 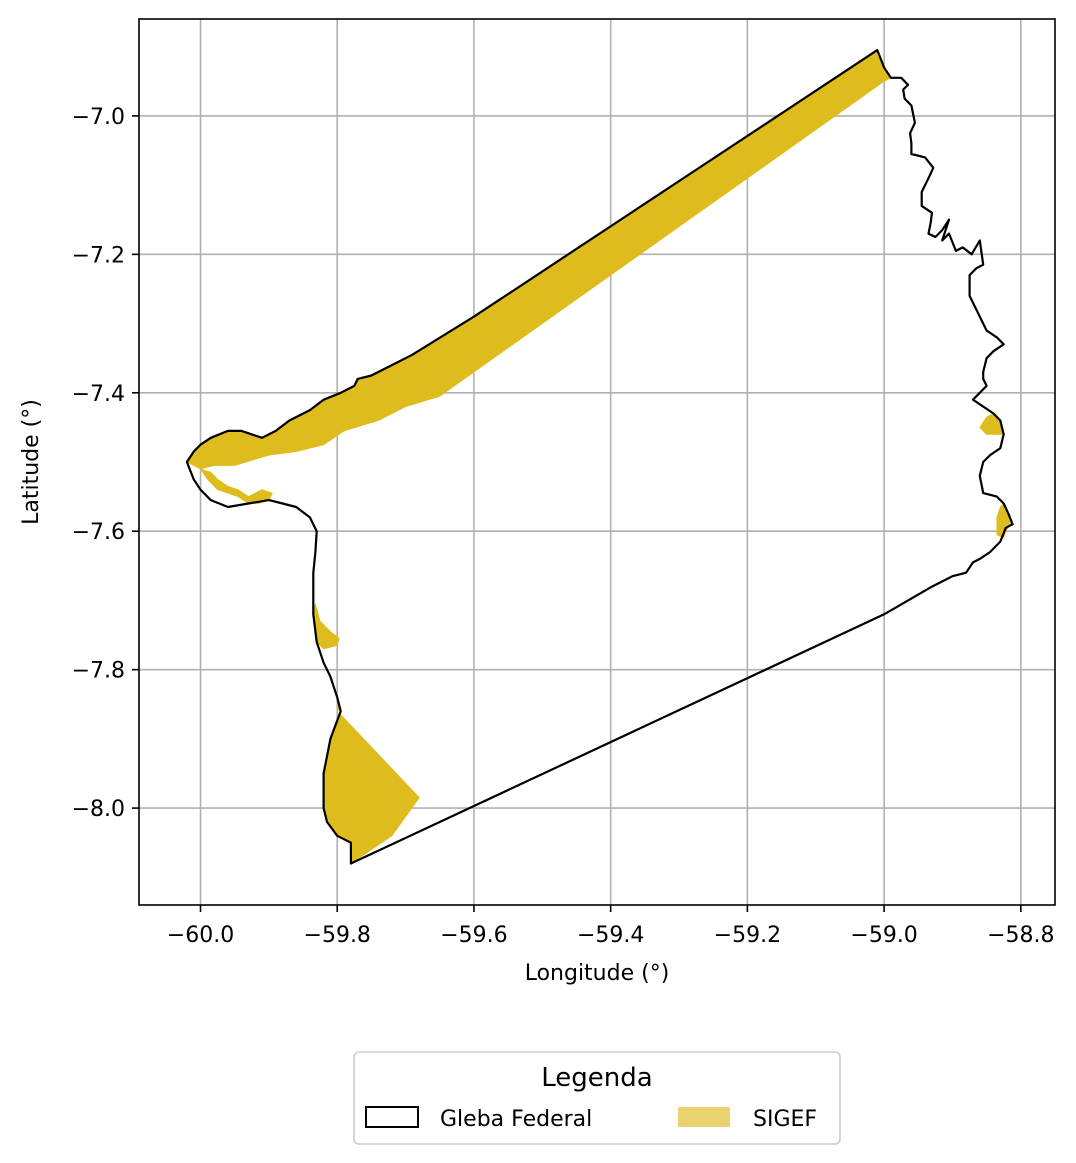 I want to click on legend-title: Legenda, so click(x=596, y=1078).